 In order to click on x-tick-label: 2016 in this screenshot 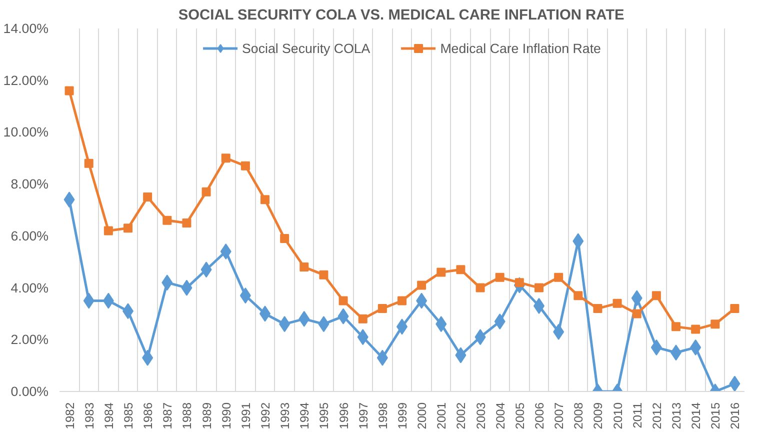, I will do `click(735, 416)`.